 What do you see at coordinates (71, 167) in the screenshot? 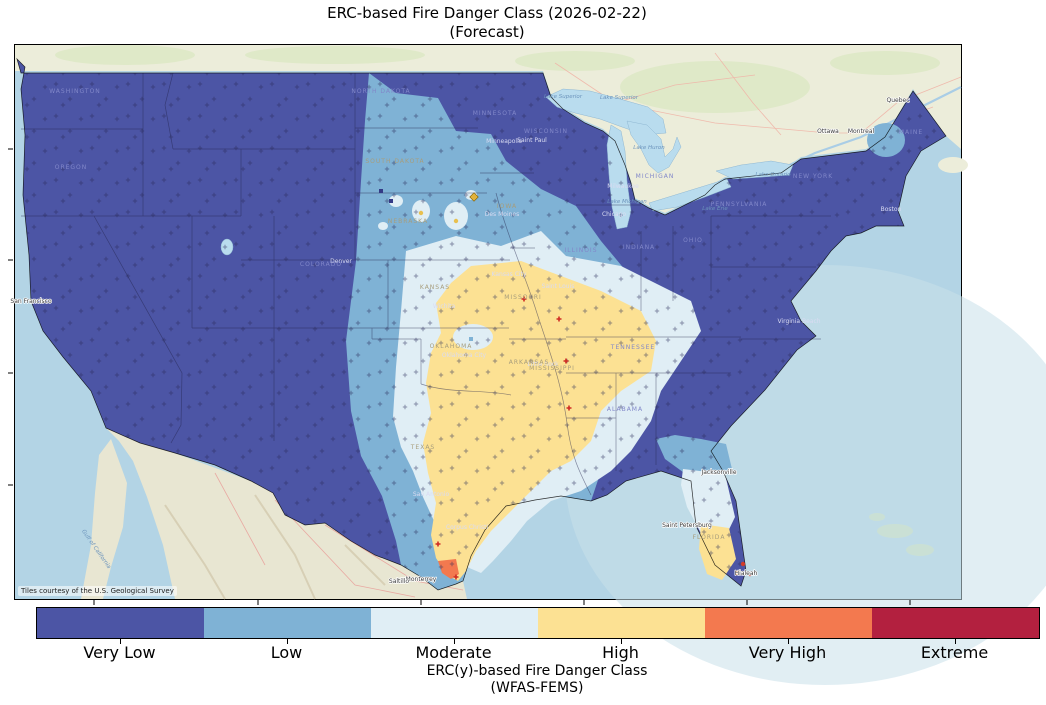
I see `map-label: OREGON` at bounding box center [71, 167].